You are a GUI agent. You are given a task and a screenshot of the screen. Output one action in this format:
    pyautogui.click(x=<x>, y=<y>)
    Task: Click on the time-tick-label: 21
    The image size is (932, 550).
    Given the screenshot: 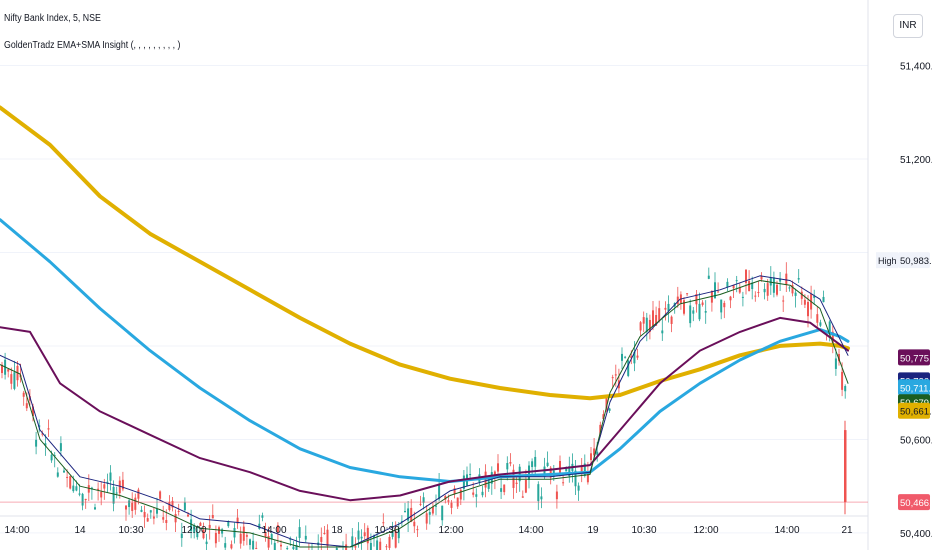 What is the action you would take?
    pyautogui.click(x=847, y=530)
    